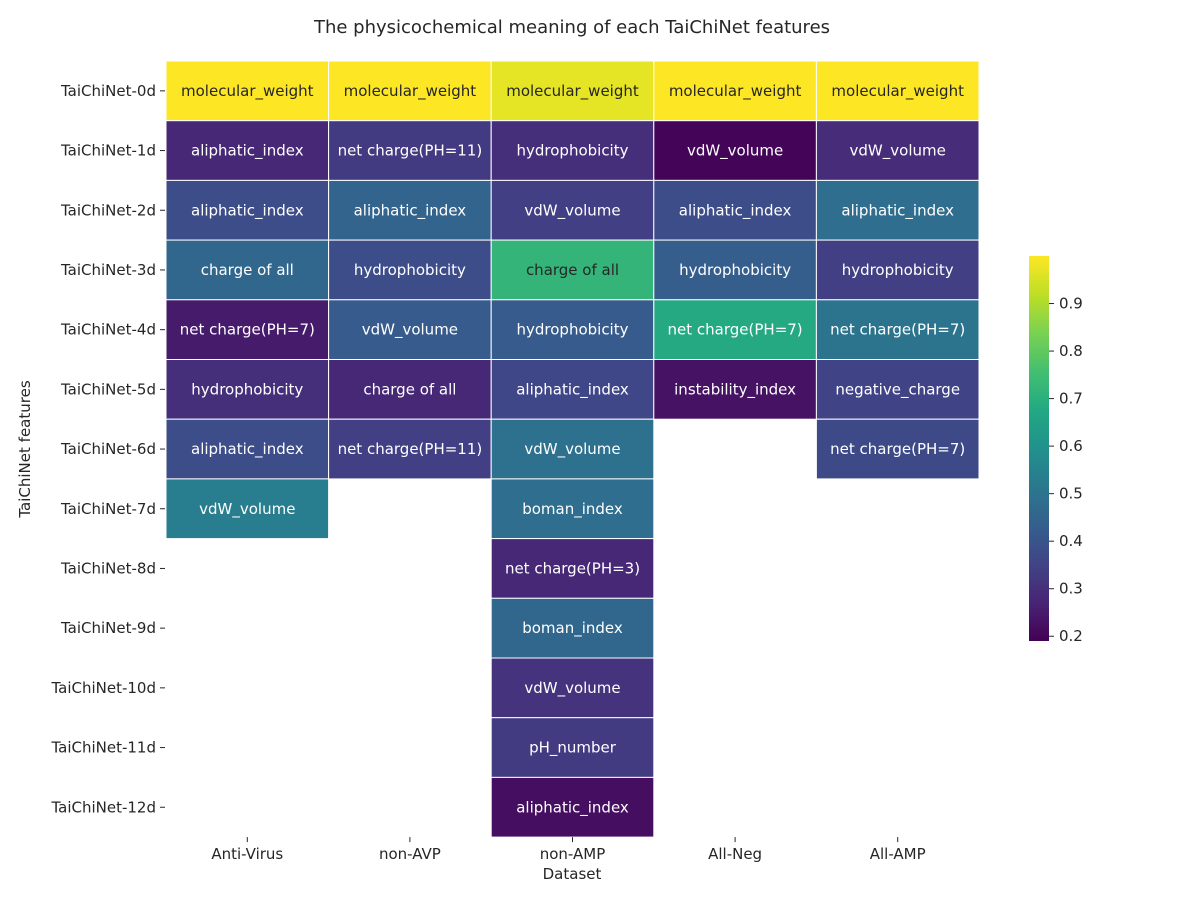 The height and width of the screenshot is (904, 1200). I want to click on cell-label: net charge(PH=3), so click(572, 568).